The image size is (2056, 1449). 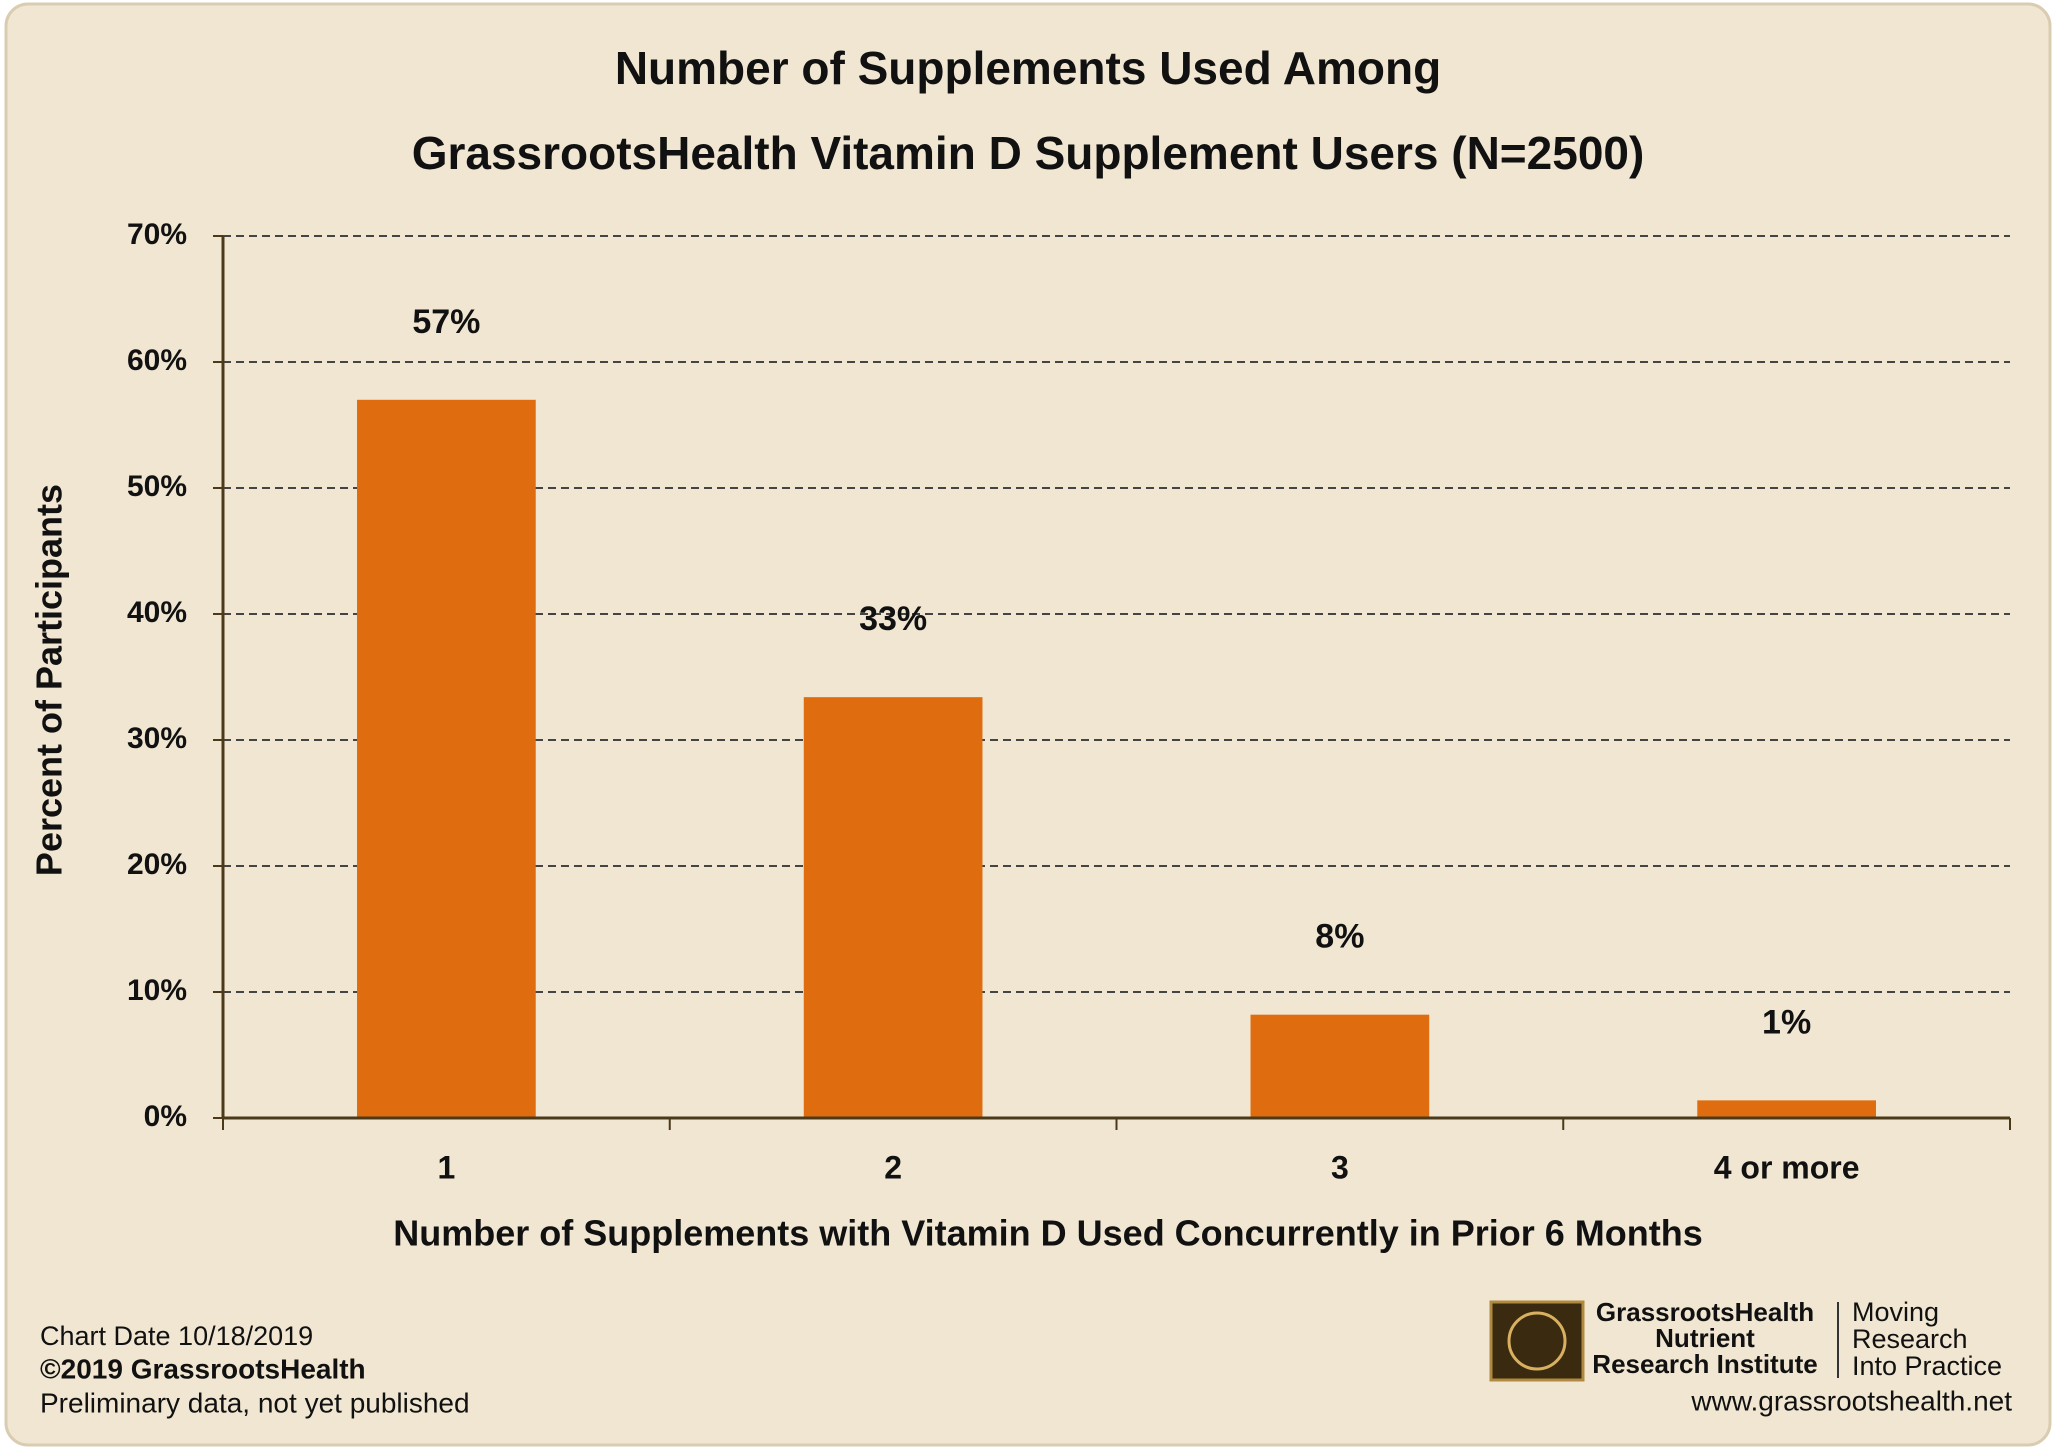 What do you see at coordinates (1910, 1339) in the screenshot?
I see `tagline: Research` at bounding box center [1910, 1339].